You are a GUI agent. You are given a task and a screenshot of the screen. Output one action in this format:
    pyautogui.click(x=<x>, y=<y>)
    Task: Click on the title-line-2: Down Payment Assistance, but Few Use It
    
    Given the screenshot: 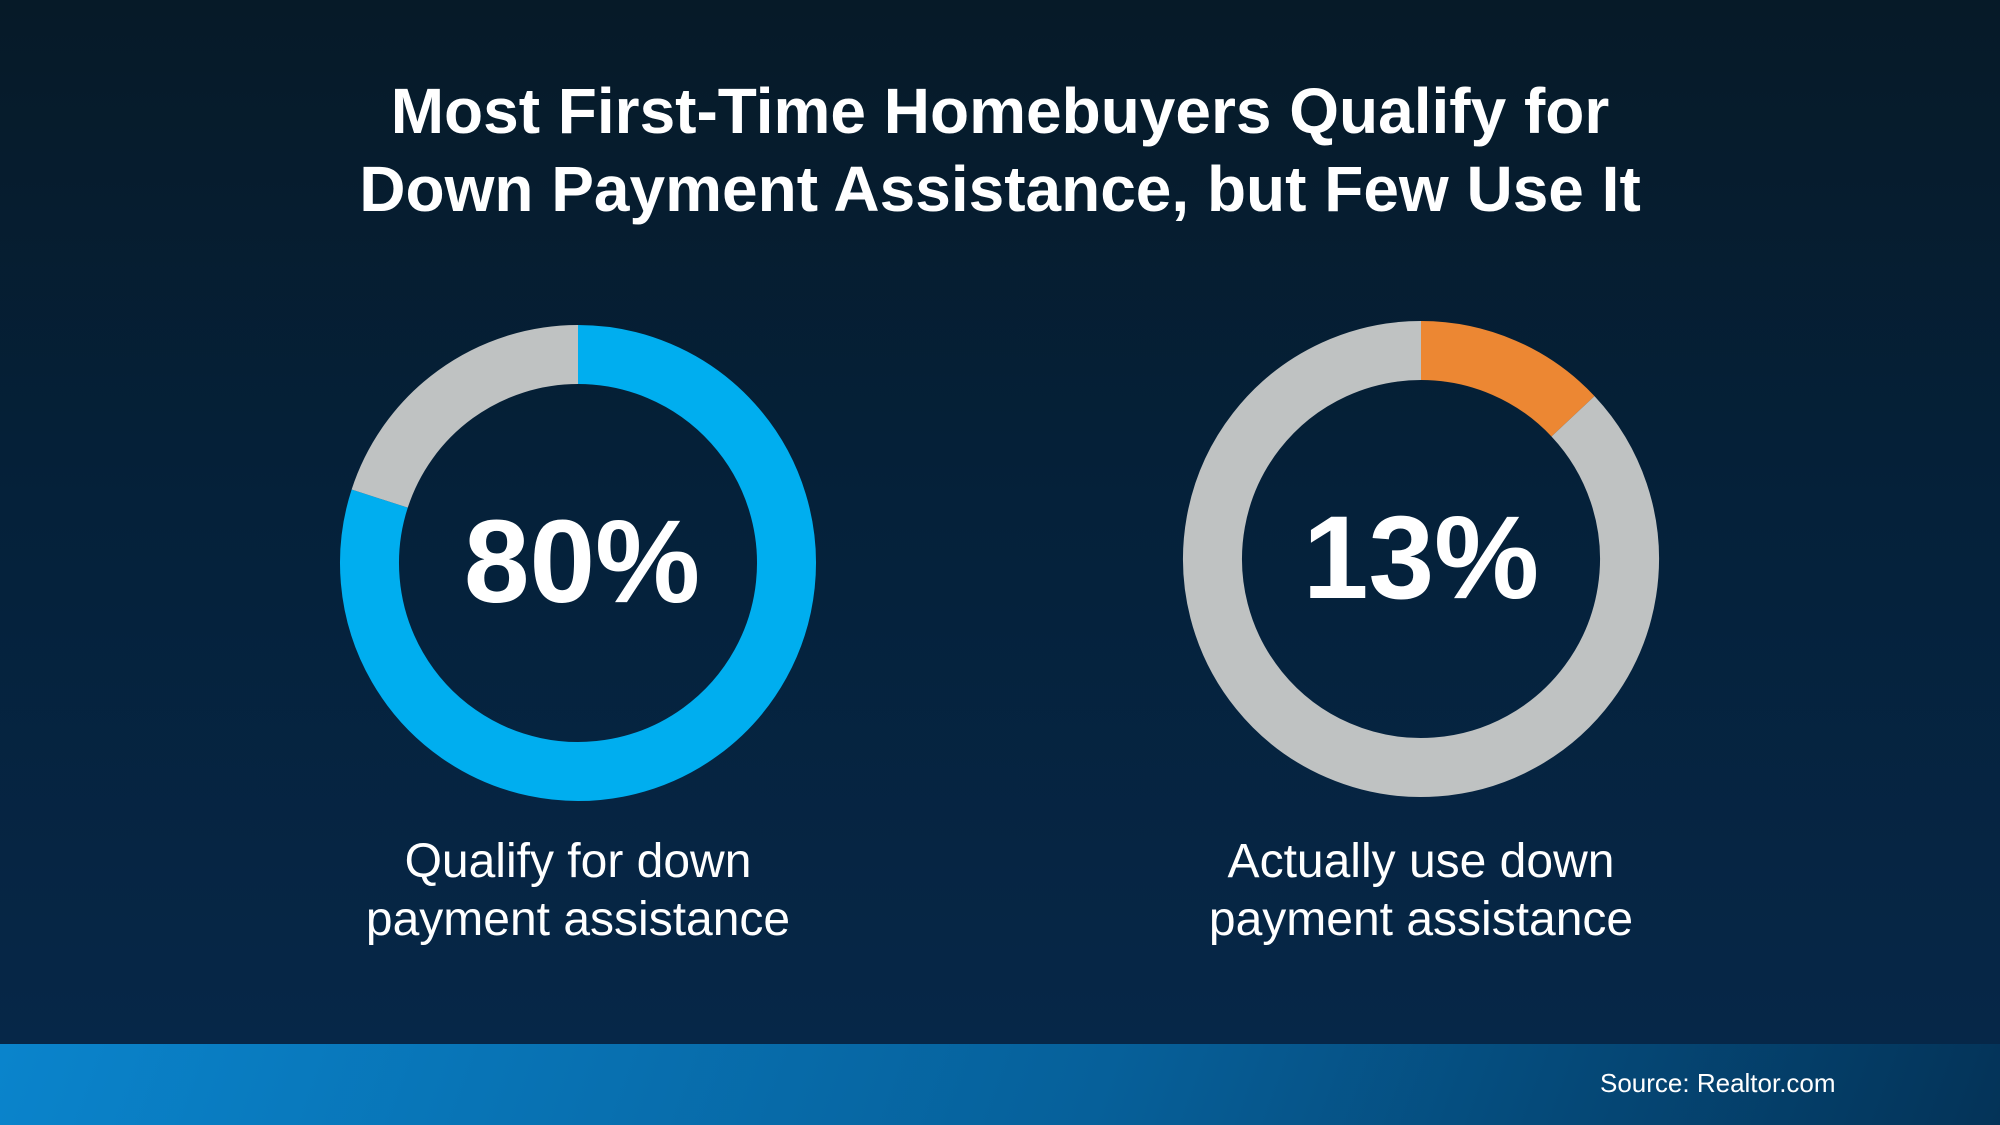 What is the action you would take?
    pyautogui.click(x=1000, y=189)
    